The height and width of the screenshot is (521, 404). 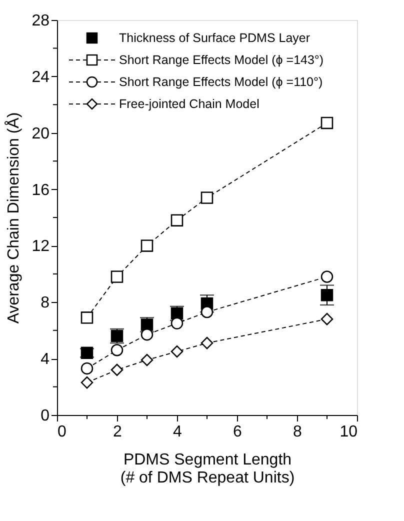 I want to click on legend-label: Free-jointed Chain Model, so click(x=189, y=104).